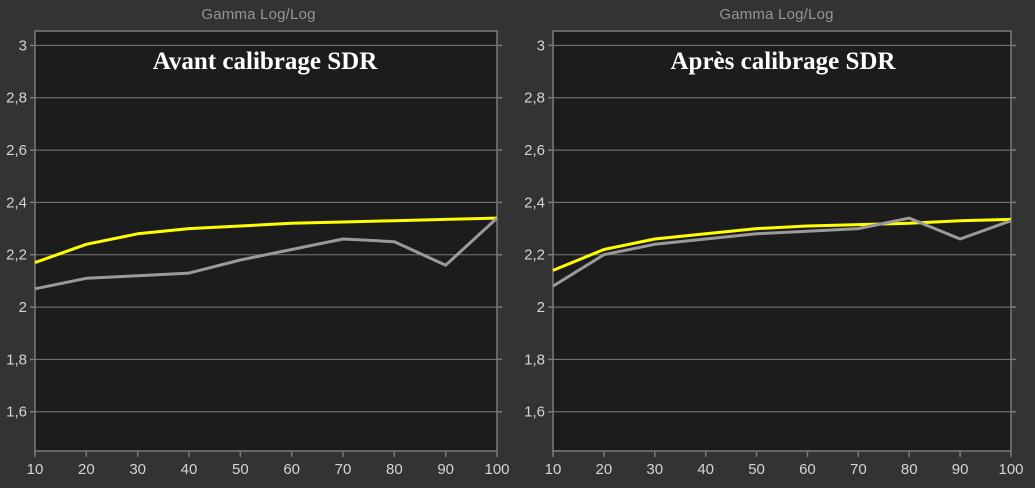 Image resolution: width=1035 pixels, height=488 pixels. Describe the element at coordinates (783, 61) in the screenshot. I see `chart-annotation-after: Après calibrage SDR` at that location.